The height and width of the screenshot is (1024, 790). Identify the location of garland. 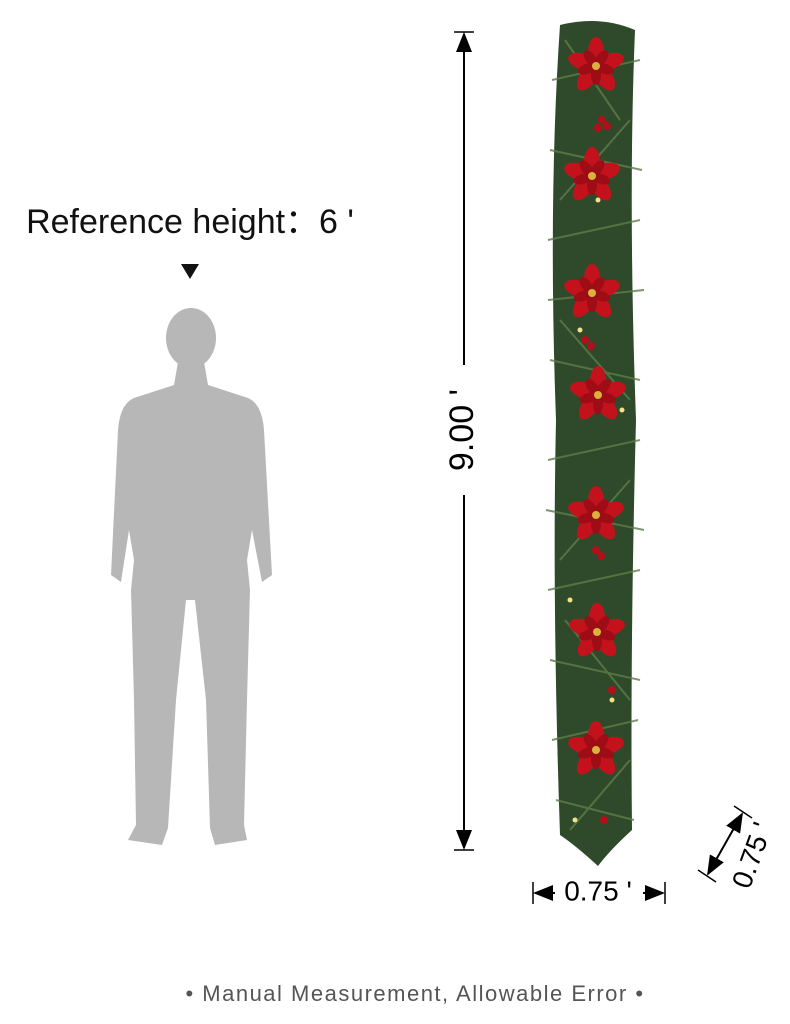
(595, 443).